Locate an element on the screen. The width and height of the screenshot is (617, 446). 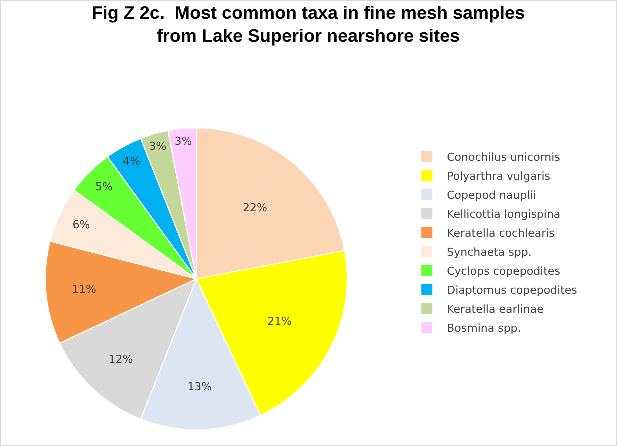
legend-label: Copepod nauplii is located at coordinates (491, 195).